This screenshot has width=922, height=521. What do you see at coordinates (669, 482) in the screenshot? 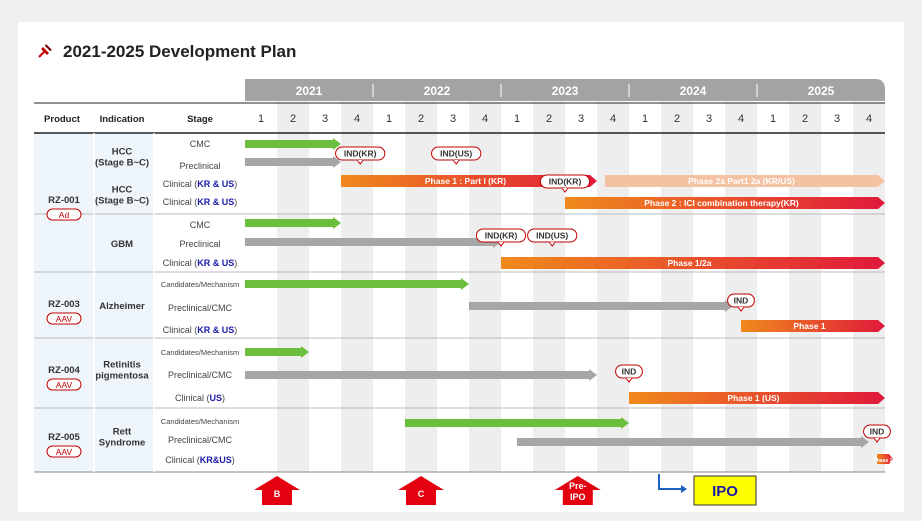
I see `ipo-pointer-arrow` at bounding box center [669, 482].